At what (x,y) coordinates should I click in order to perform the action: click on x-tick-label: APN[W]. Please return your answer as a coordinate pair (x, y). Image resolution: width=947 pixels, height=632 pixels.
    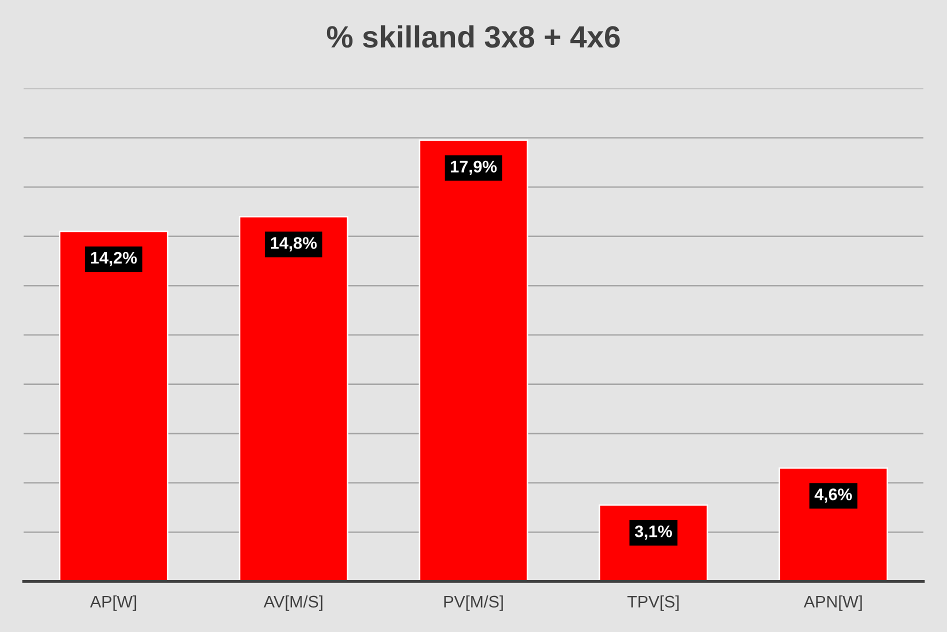
    Looking at the image, I should click on (833, 603).